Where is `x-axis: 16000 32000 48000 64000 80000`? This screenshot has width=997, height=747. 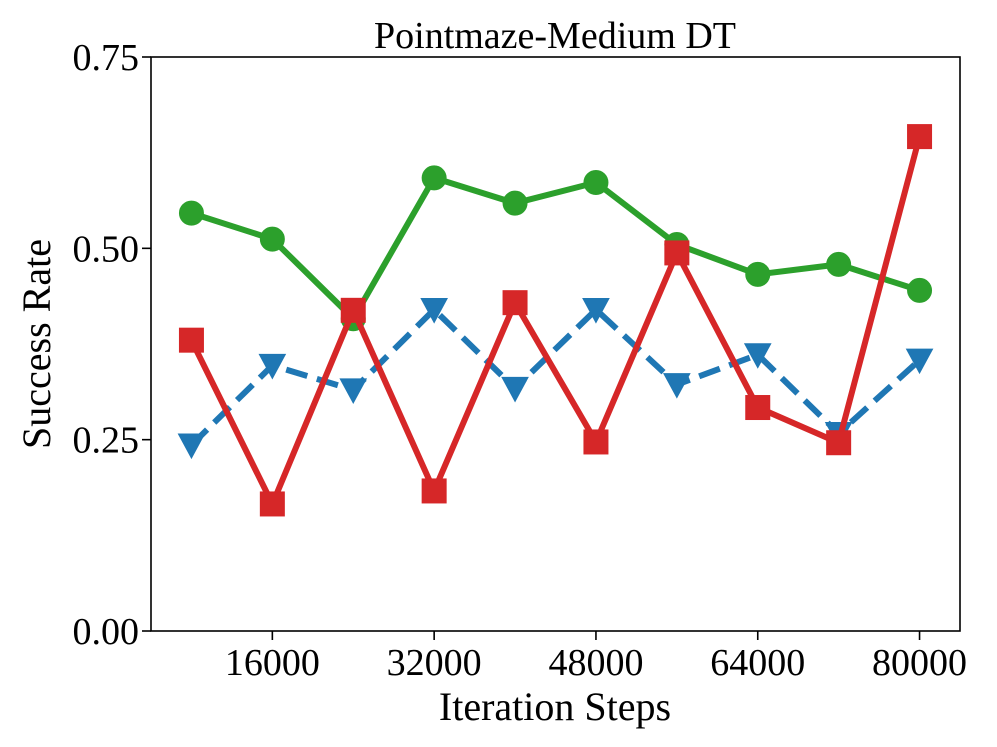 x-axis: 16000 32000 48000 64000 80000 is located at coordinates (596, 657).